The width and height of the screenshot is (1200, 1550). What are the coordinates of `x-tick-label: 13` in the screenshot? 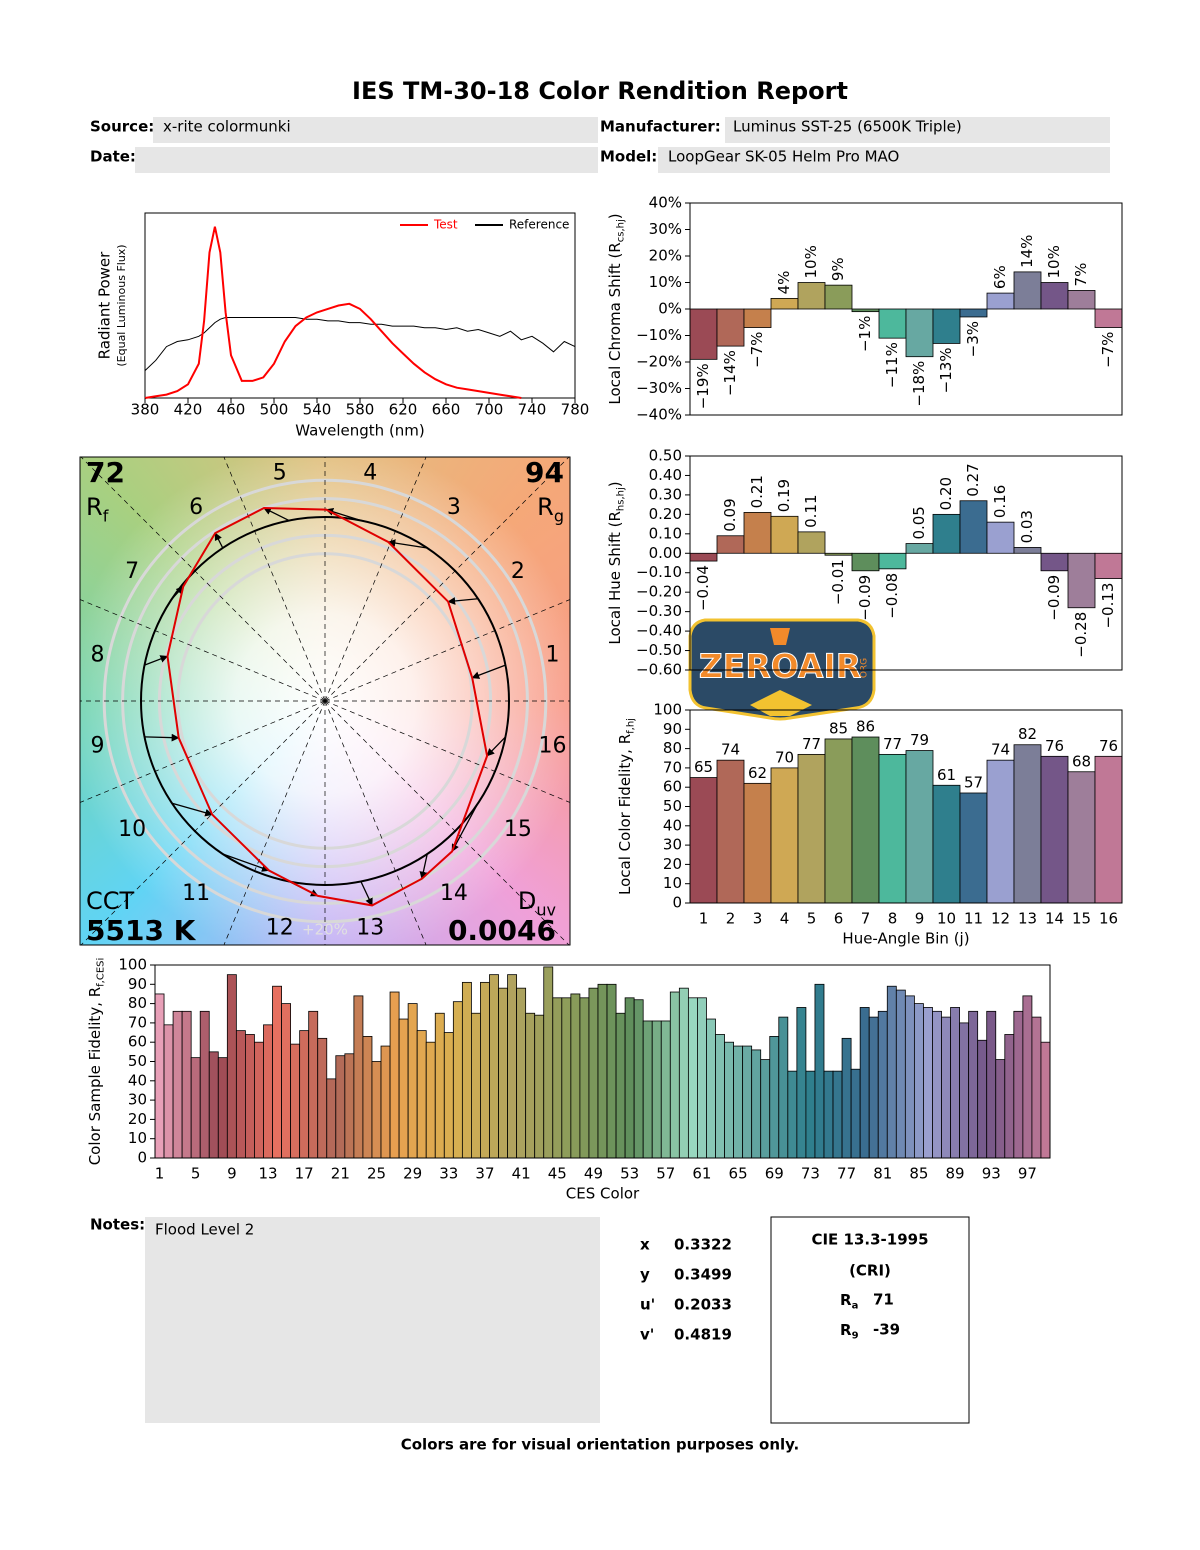 It's located at (267, 1174).